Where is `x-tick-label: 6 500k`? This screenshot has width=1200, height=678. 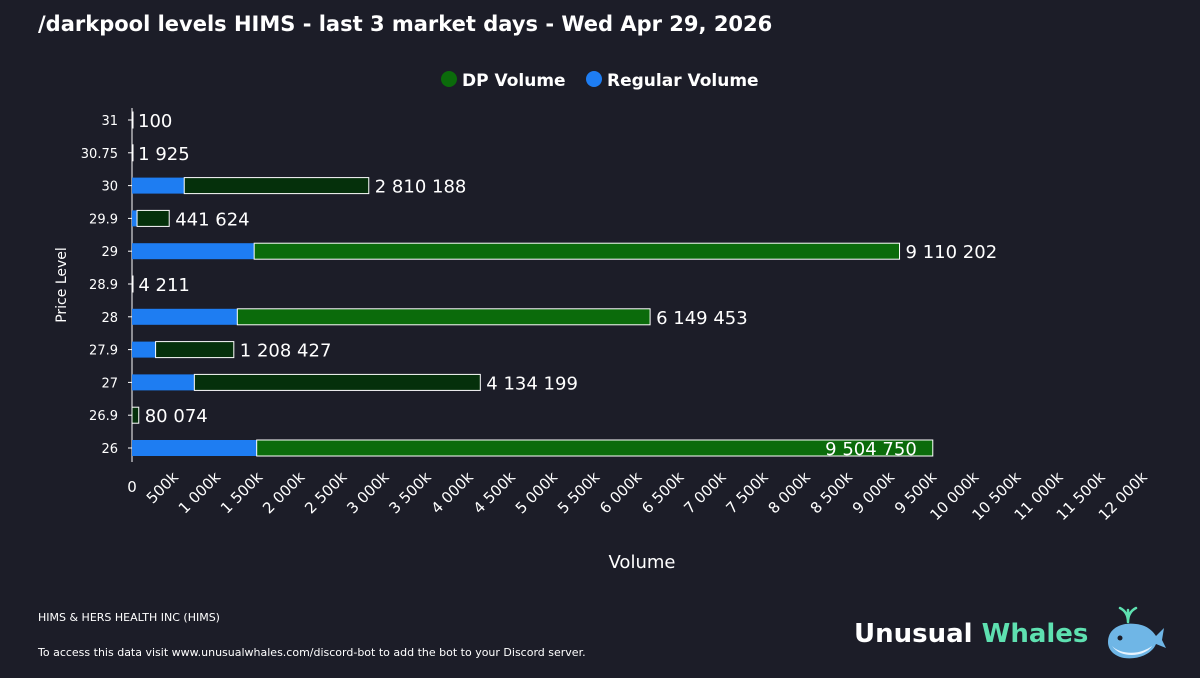
x-tick-label: 6 500k is located at coordinates (662, 492).